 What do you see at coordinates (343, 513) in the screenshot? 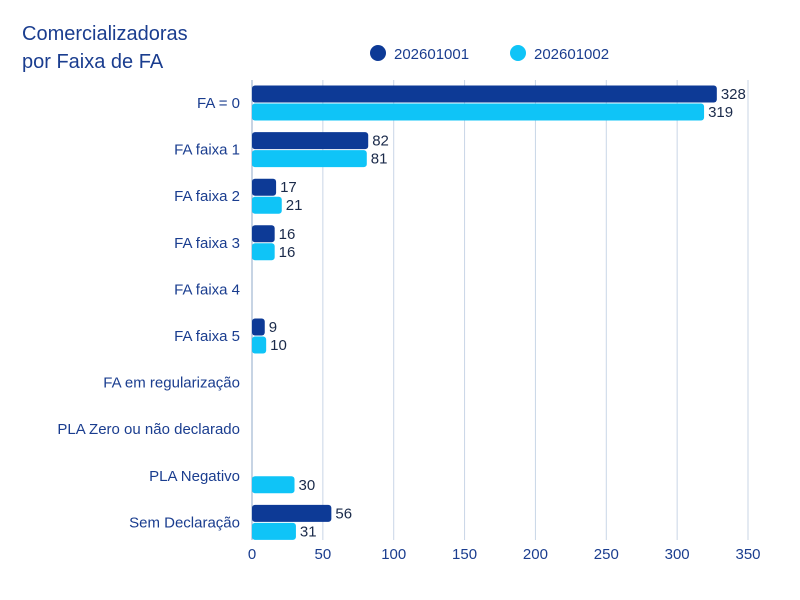
I see `data-label: 56` at bounding box center [343, 513].